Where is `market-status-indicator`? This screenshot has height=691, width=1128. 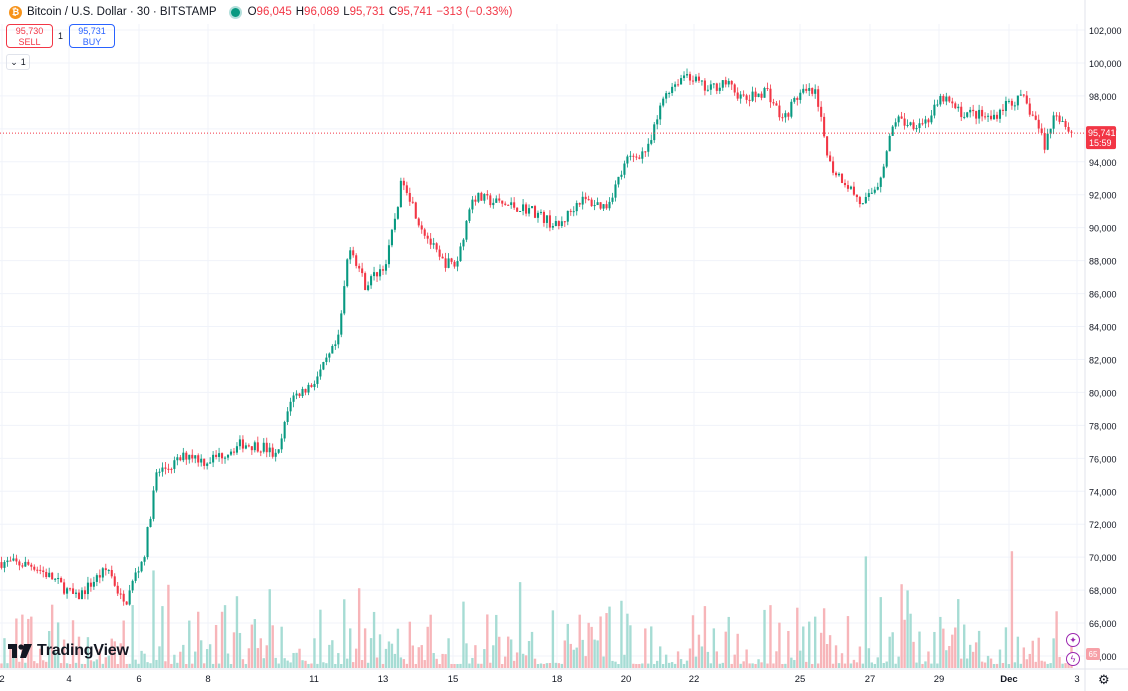 market-status-indicator is located at coordinates (235, 12).